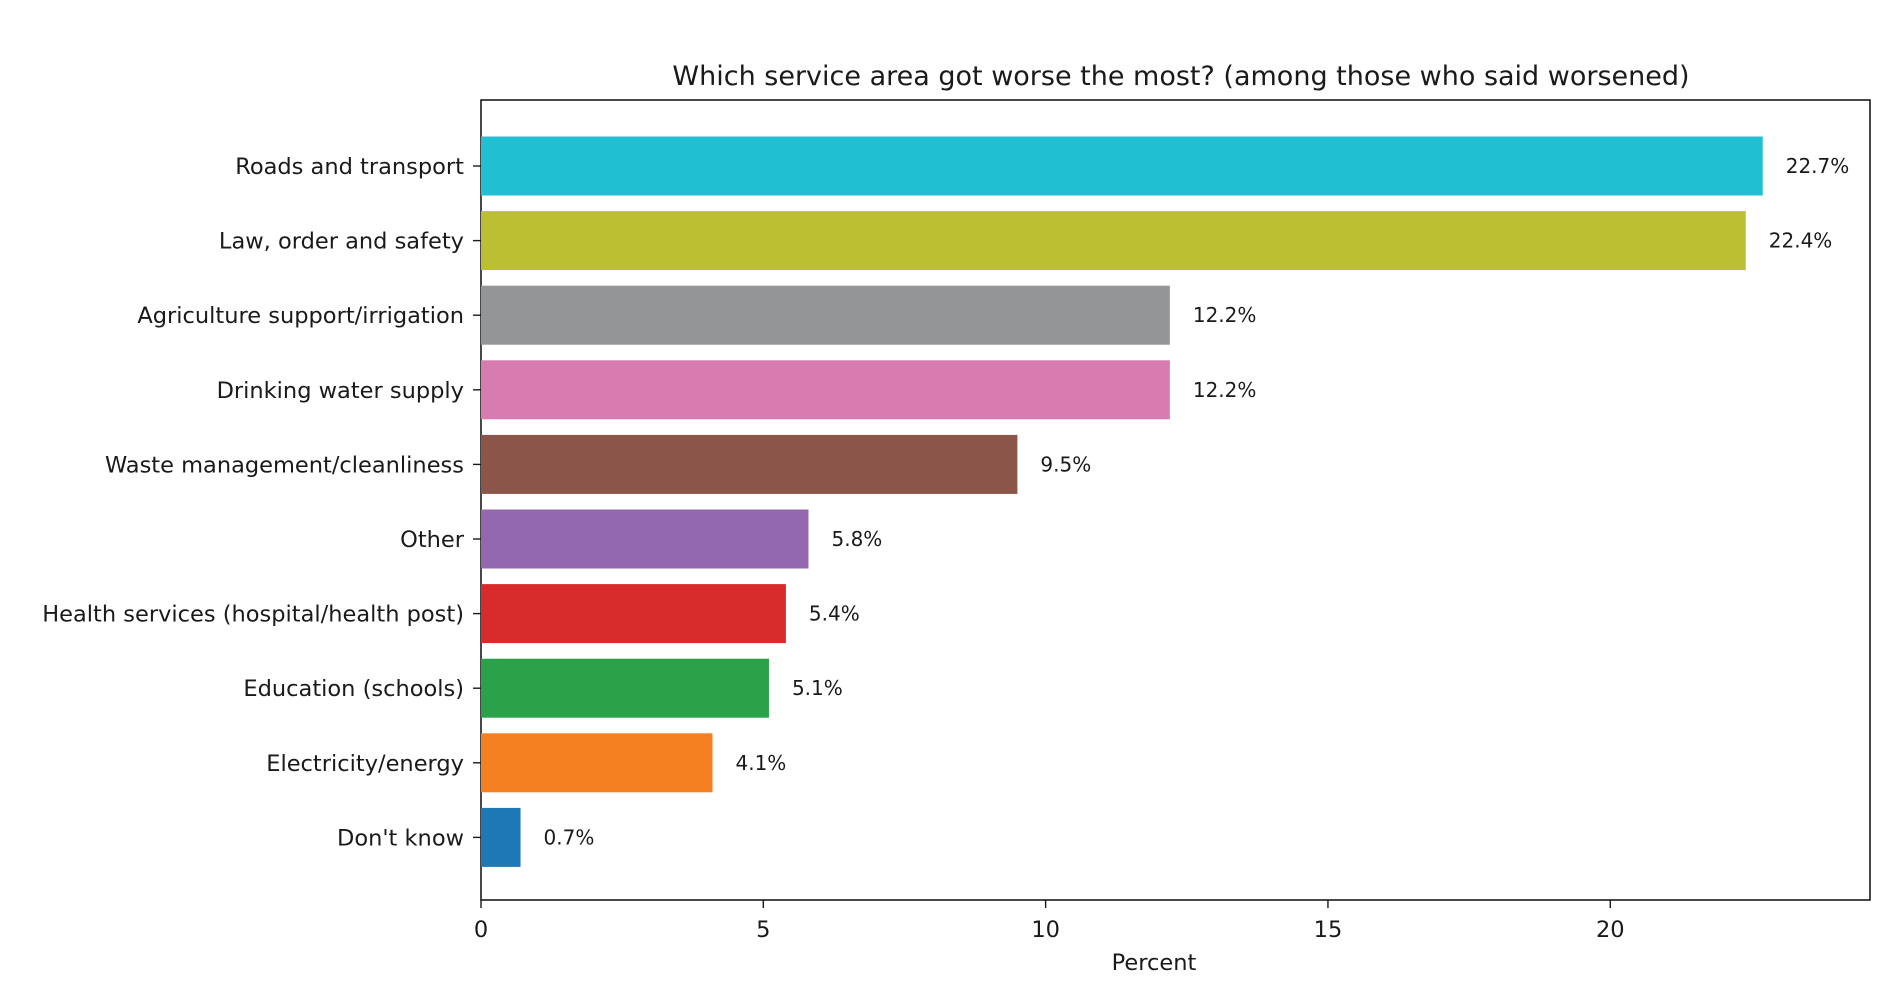 The width and height of the screenshot is (1882, 988). What do you see at coordinates (432, 540) in the screenshot?
I see `category-label-5: Other` at bounding box center [432, 540].